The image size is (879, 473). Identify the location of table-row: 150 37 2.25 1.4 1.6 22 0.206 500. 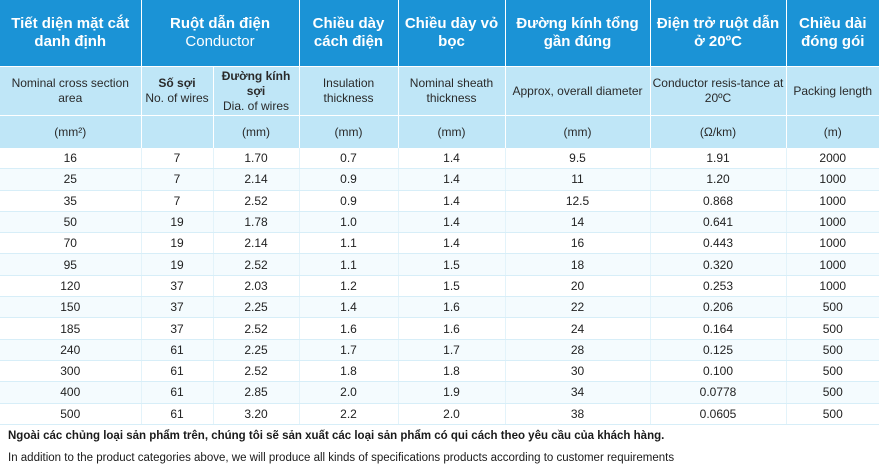
(439, 307).